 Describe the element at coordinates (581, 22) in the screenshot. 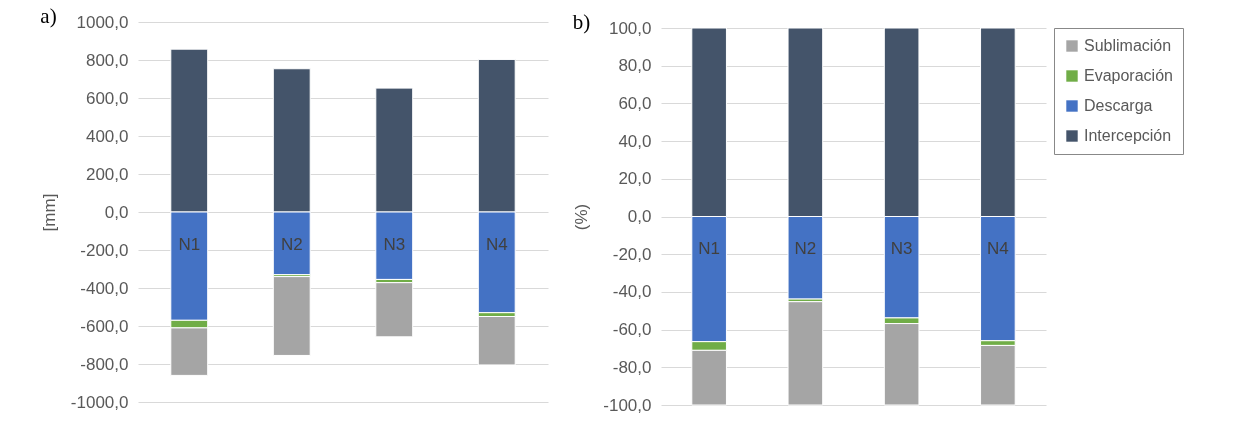

I see `chart-title: b)` at that location.